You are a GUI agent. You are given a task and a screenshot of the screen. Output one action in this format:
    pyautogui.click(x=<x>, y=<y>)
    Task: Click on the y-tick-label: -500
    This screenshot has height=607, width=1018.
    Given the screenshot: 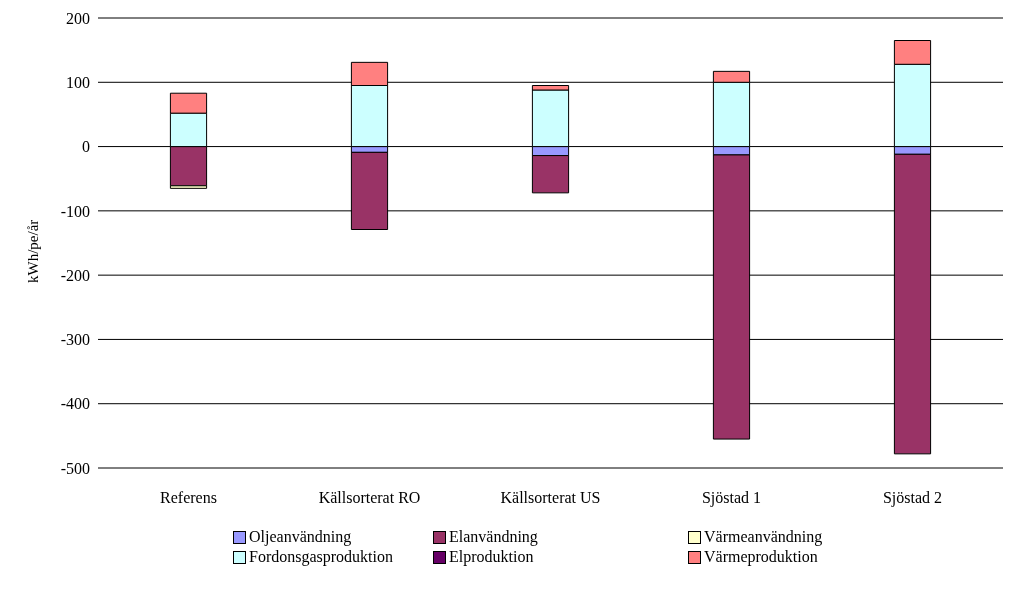 What is the action you would take?
    pyautogui.click(x=75, y=468)
    